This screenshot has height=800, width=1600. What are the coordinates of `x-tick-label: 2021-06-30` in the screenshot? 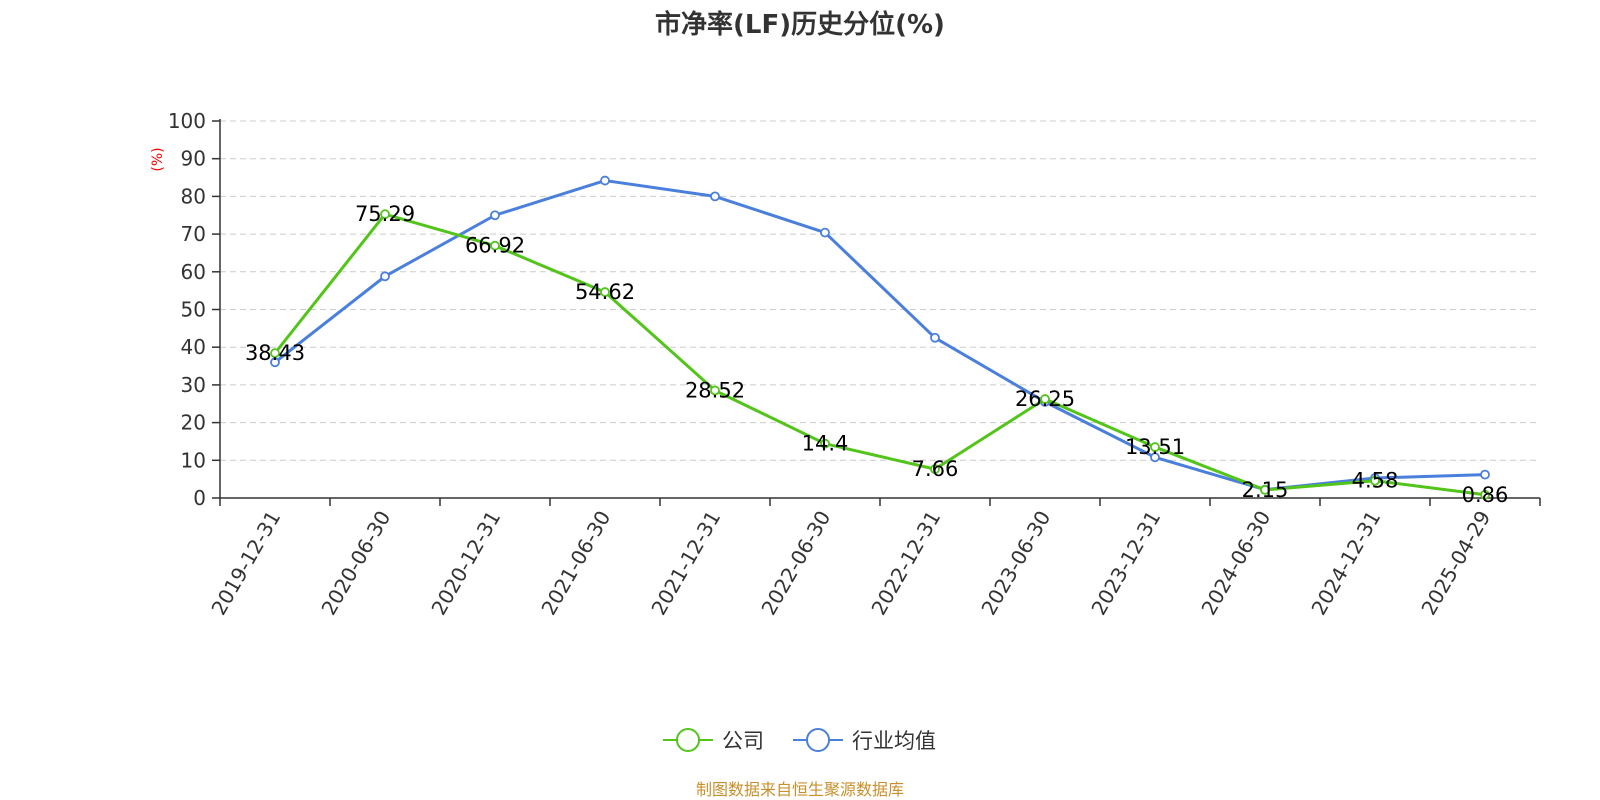 It's located at (575, 563).